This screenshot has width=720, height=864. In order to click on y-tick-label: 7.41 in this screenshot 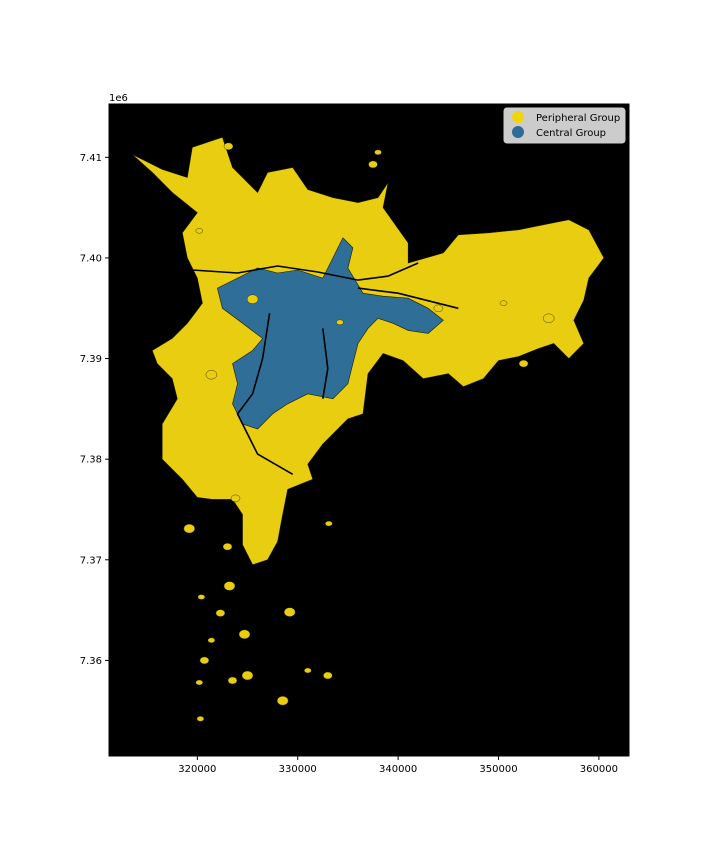, I will do `click(91, 158)`.